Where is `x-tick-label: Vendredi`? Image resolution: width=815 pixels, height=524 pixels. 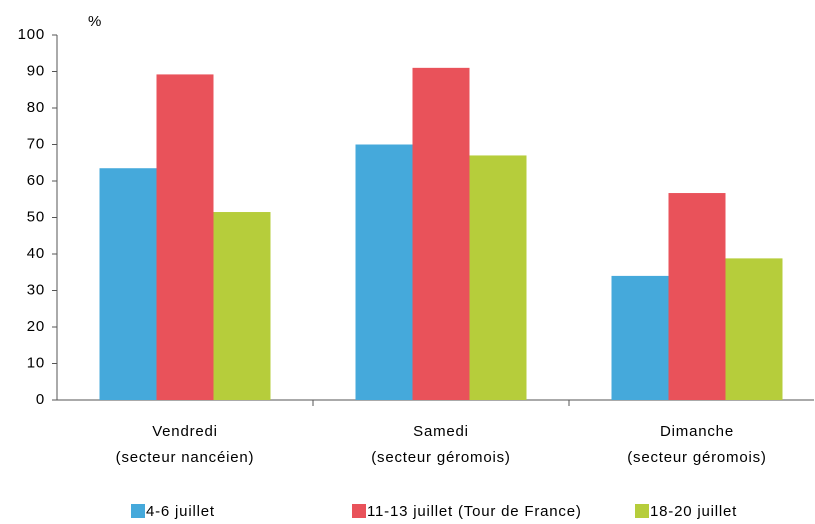 x-tick-label: Vendredi is located at coordinates (185, 431).